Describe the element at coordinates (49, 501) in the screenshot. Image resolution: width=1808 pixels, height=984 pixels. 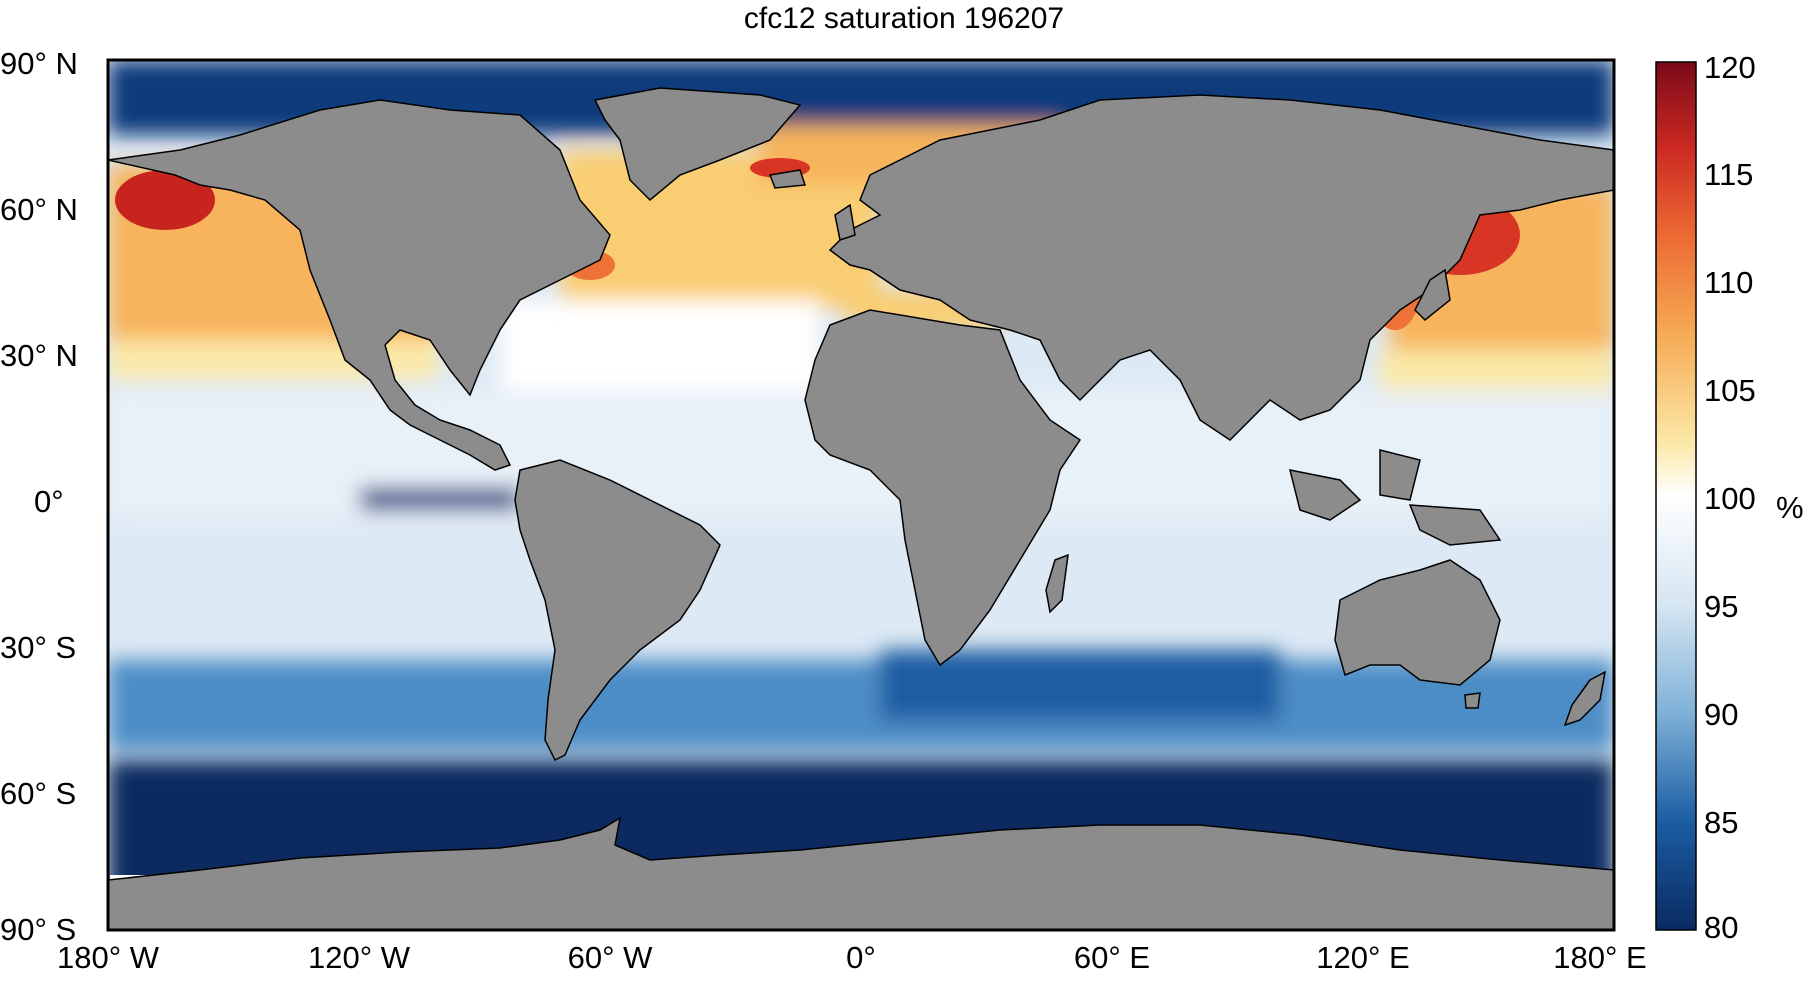
I see `lat-tick-0: 0°` at that location.